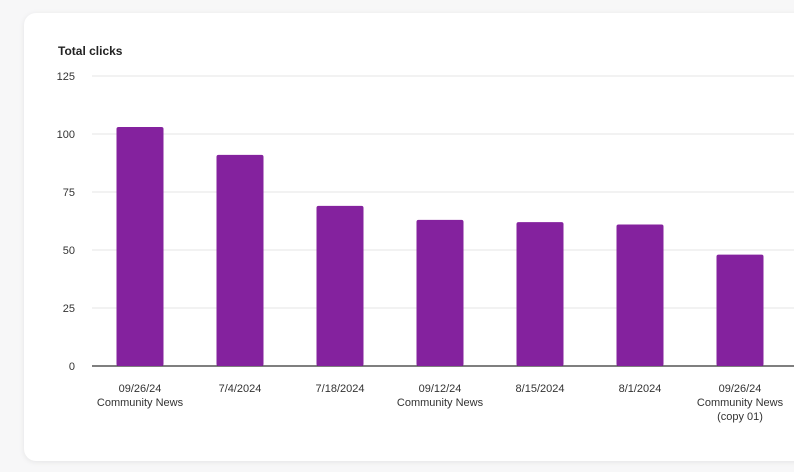 The height and width of the screenshot is (472, 794). Describe the element at coordinates (240, 389) in the screenshot. I see `x-tick-label: 7/4/2024` at that location.